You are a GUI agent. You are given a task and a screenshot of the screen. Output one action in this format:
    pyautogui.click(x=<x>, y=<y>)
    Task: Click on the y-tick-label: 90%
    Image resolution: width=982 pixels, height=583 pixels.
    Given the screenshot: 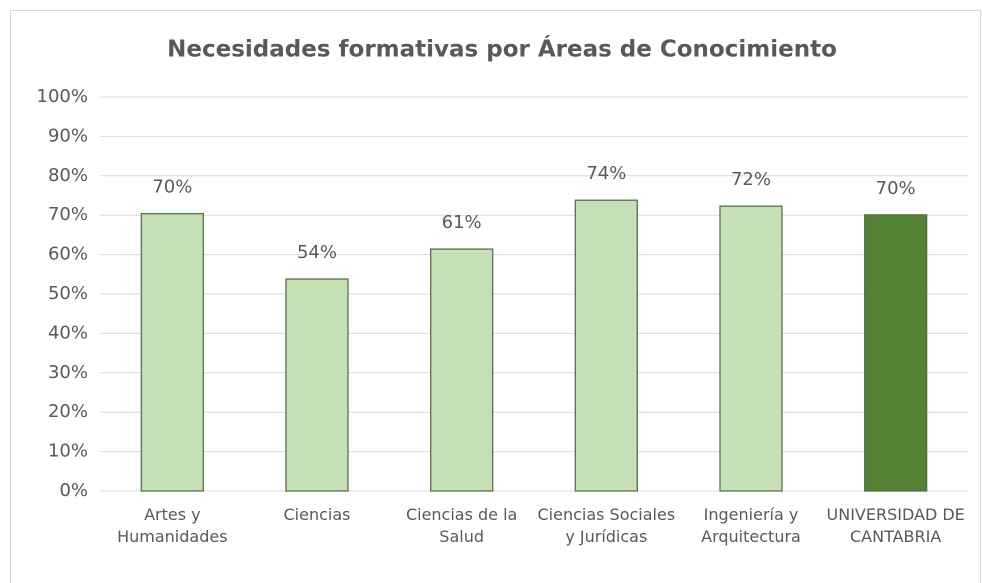 What is the action you would take?
    pyautogui.click(x=68, y=135)
    